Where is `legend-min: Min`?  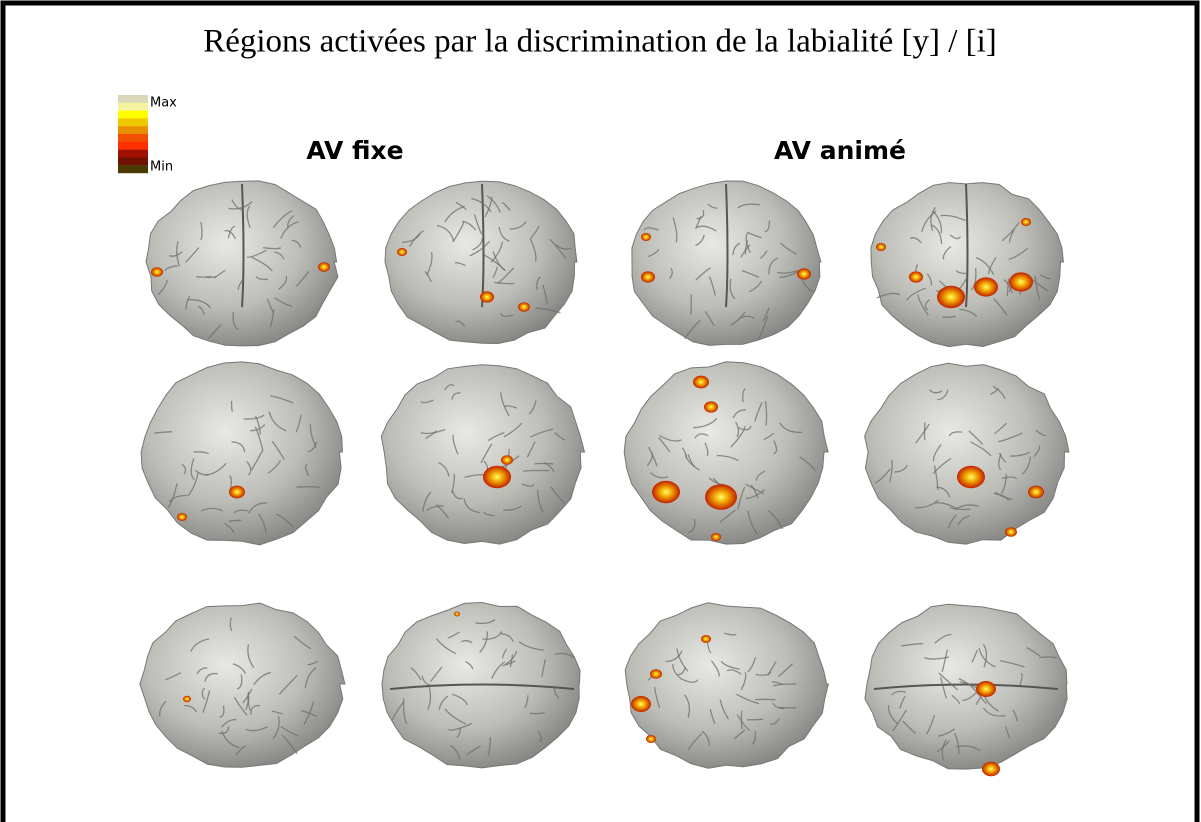
legend-min: Min is located at coordinates (161, 167).